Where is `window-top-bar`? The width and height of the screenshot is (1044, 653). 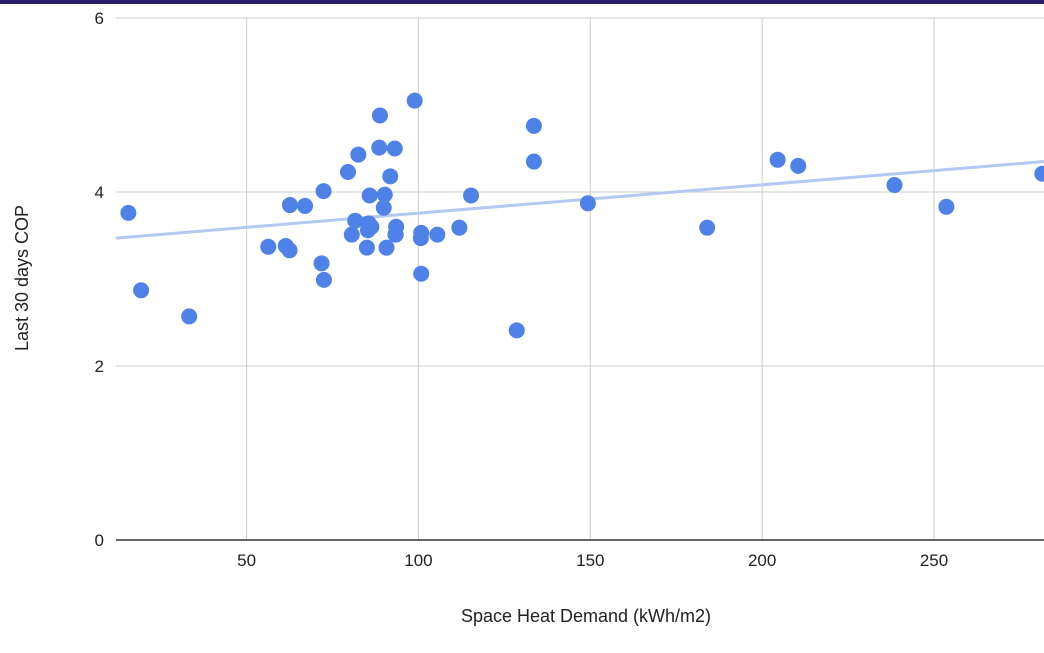 window-top-bar is located at coordinates (522, 2).